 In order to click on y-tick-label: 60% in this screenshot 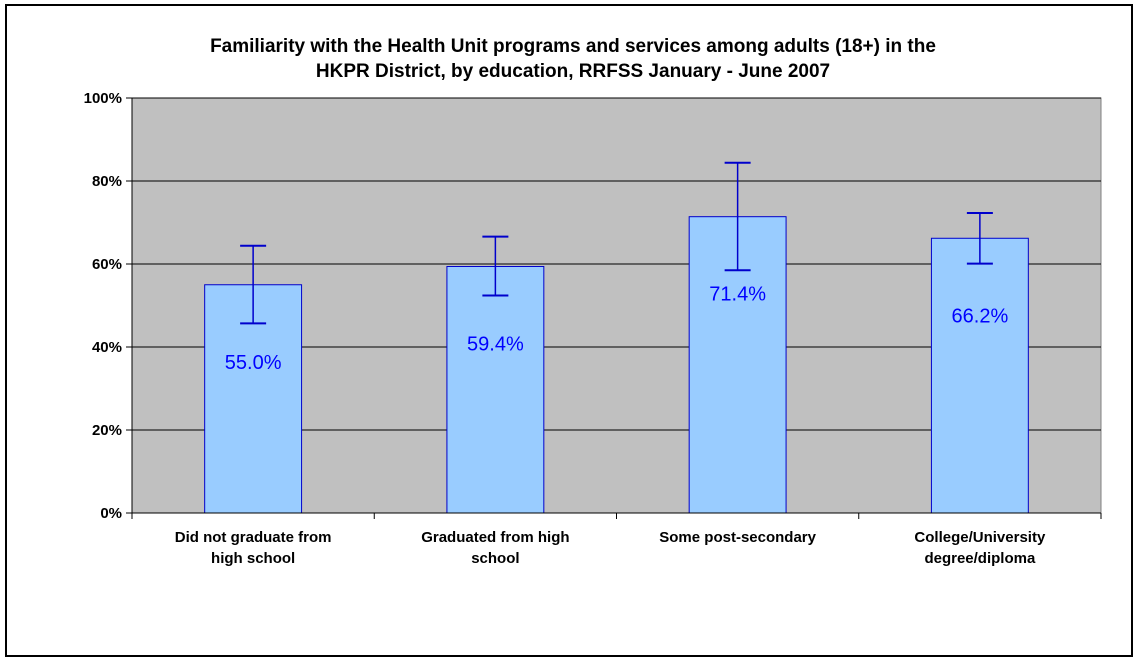, I will do `click(107, 264)`.